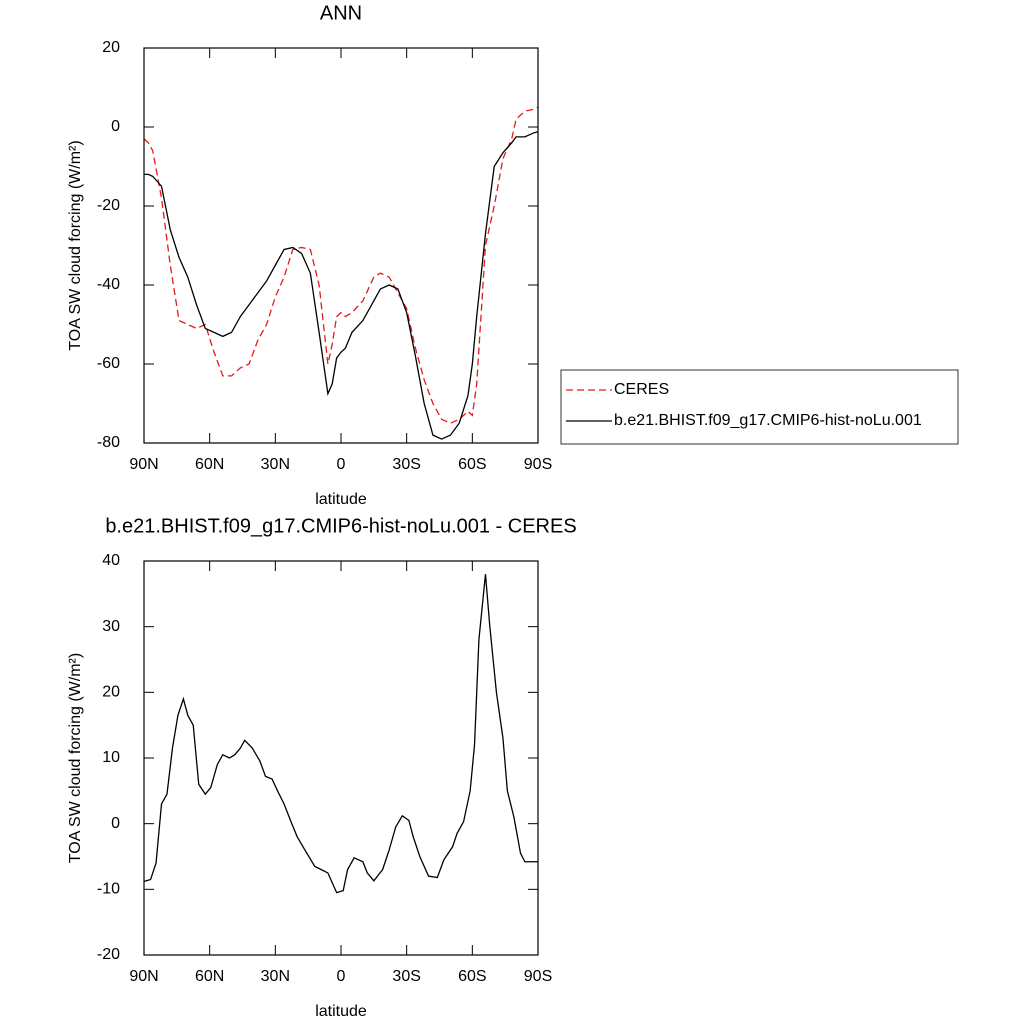  Describe the element at coordinates (108, 889) in the screenshot. I see `y-tick-label: -10` at that location.